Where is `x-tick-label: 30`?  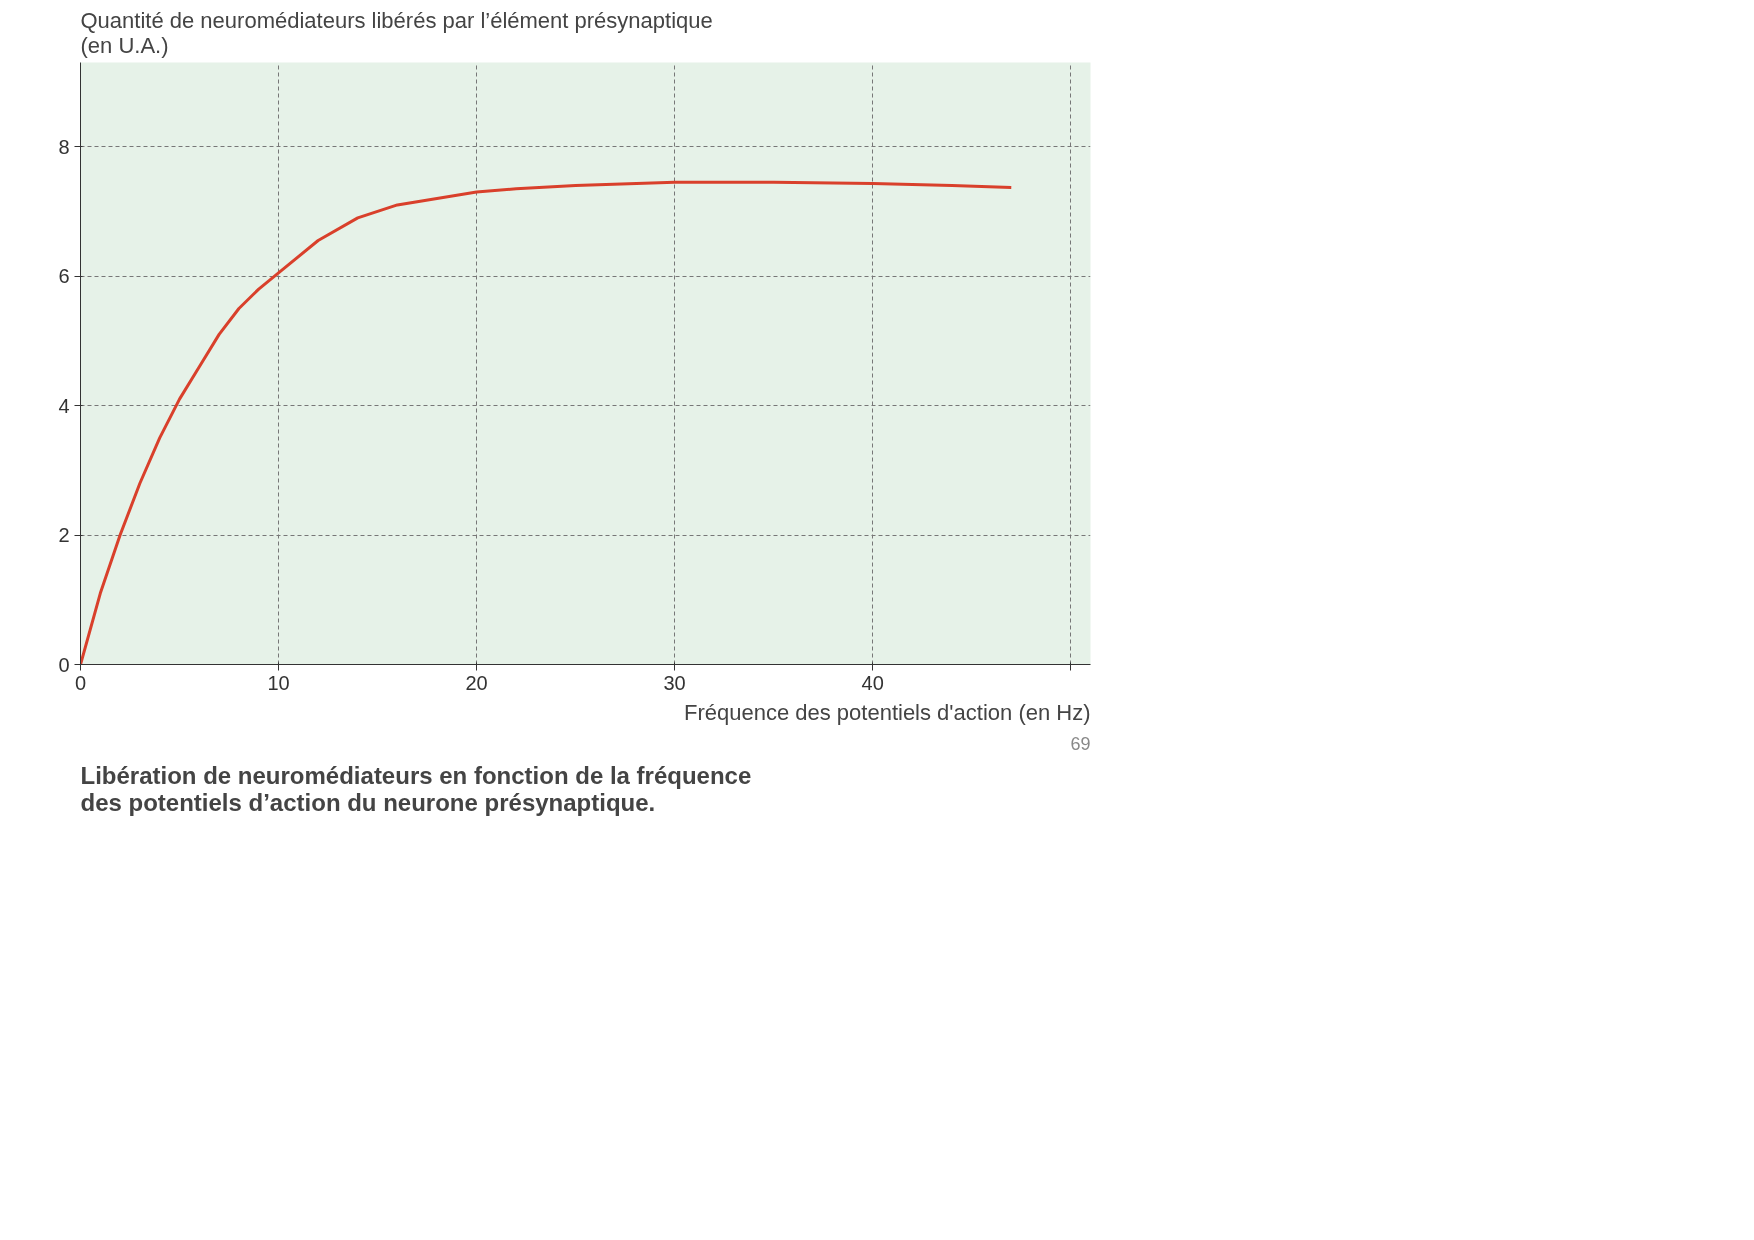
x-tick-label: 30 is located at coordinates (674, 682).